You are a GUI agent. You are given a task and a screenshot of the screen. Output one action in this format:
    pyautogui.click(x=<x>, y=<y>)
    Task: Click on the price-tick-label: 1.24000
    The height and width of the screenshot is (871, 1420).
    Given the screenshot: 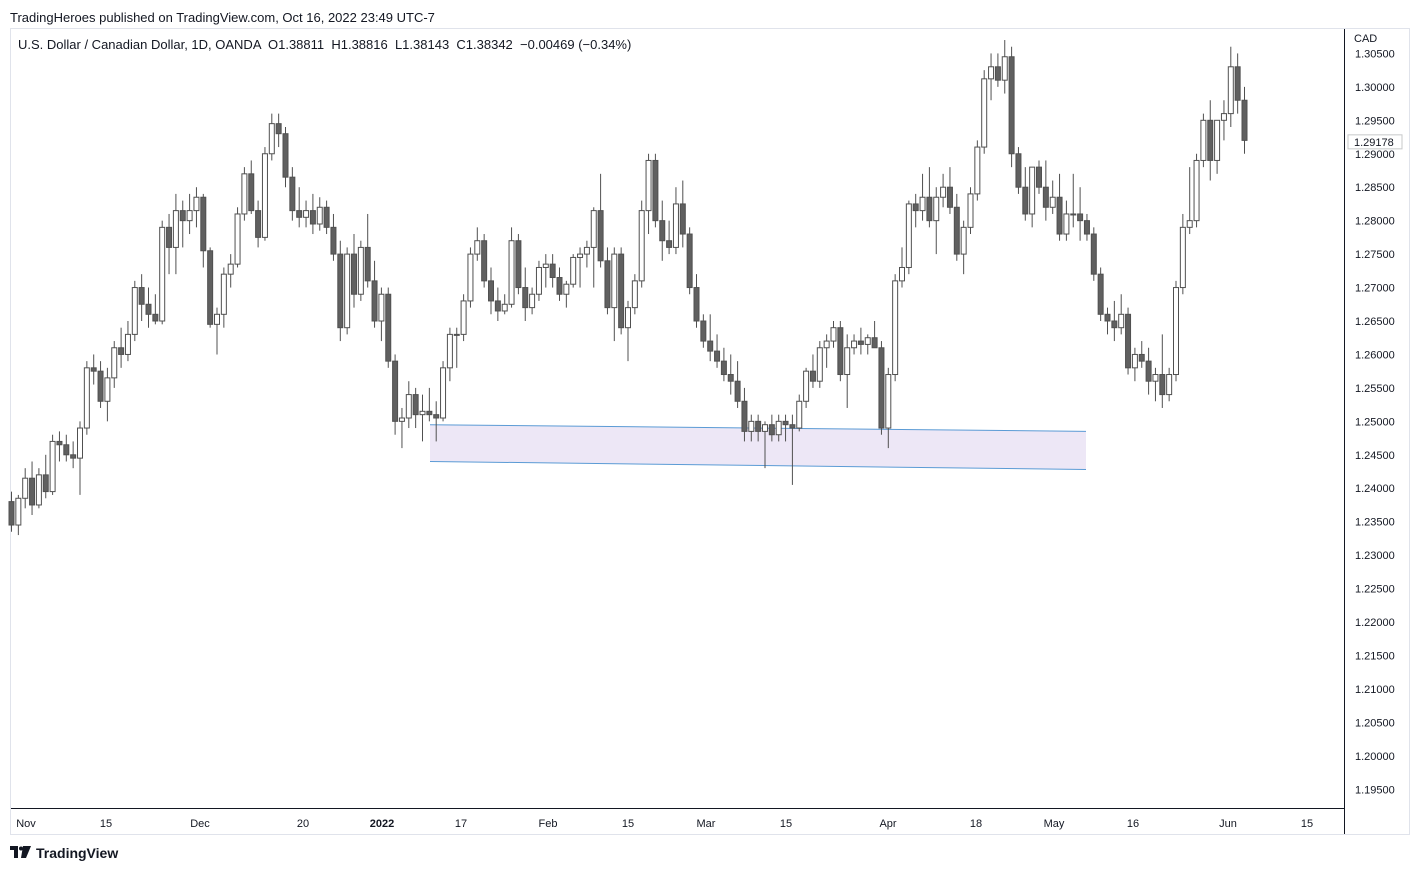 What is the action you would take?
    pyautogui.click(x=1375, y=489)
    